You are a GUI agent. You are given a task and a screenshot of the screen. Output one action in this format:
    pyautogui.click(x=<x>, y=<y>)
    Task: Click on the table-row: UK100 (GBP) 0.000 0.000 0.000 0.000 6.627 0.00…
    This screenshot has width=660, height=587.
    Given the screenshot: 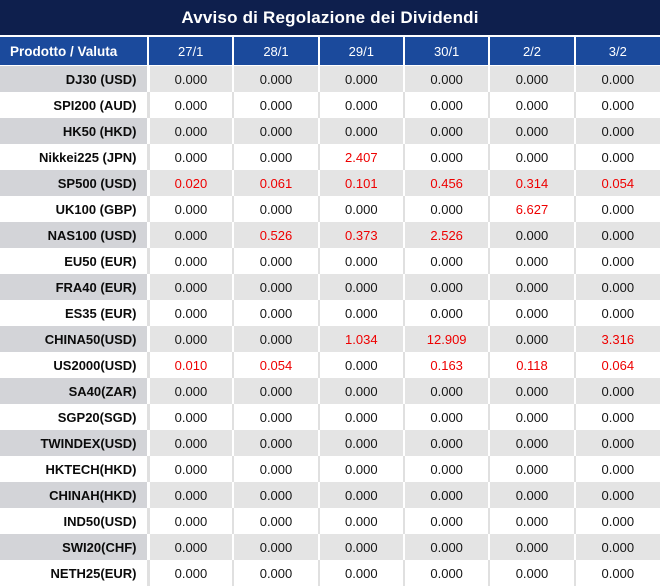 What is the action you would take?
    pyautogui.click(x=330, y=209)
    